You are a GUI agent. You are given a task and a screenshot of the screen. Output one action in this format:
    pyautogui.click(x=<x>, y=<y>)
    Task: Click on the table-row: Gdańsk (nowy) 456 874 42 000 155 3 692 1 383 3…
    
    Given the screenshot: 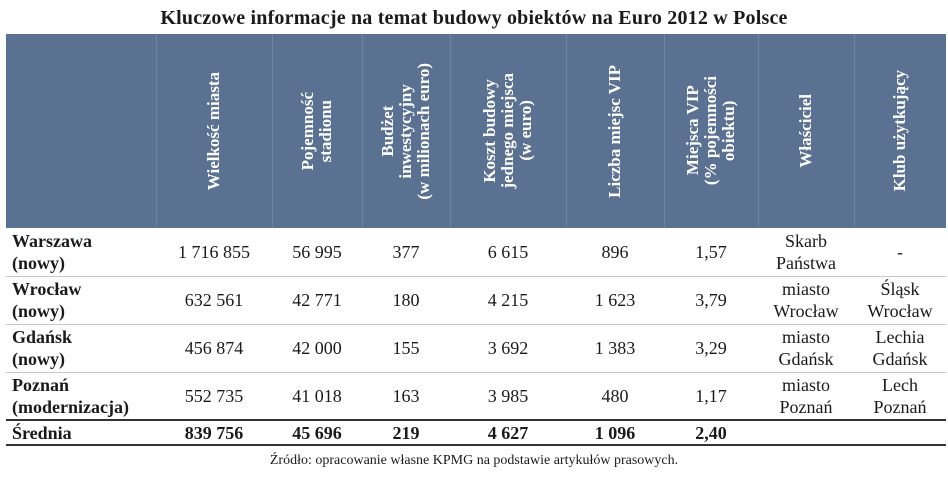 What is the action you would take?
    pyautogui.click(x=476, y=348)
    